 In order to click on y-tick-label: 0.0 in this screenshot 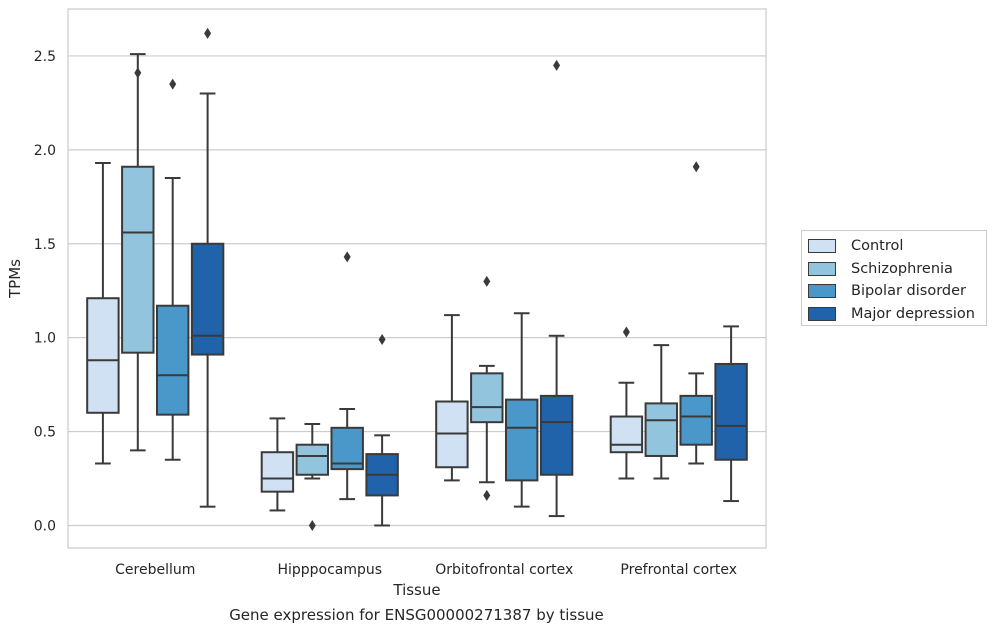, I will do `click(45, 526)`.